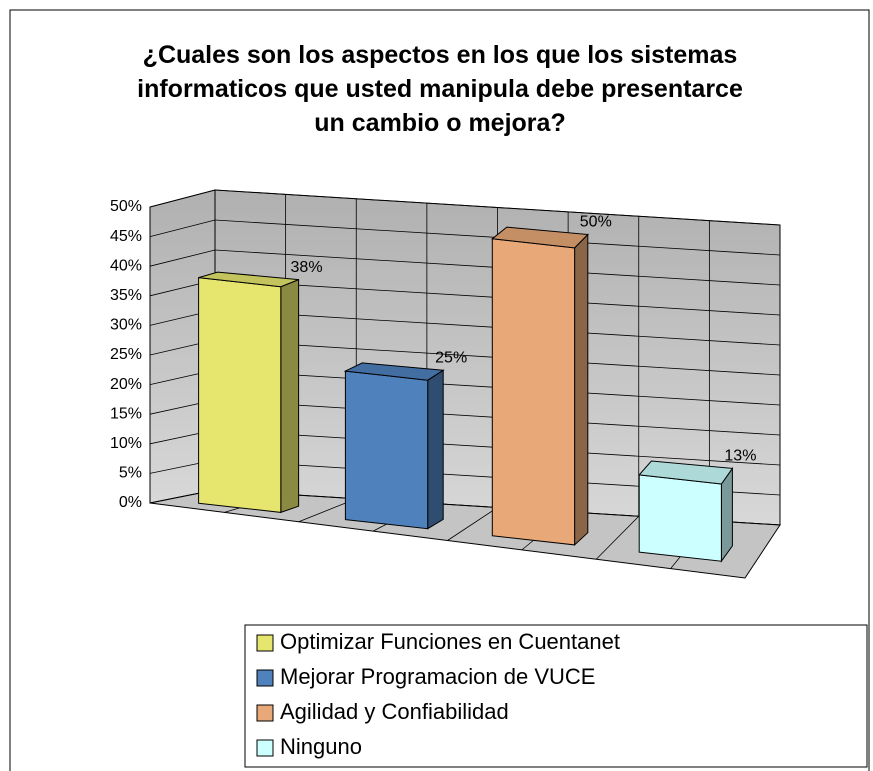 The width and height of the screenshot is (873, 771). What do you see at coordinates (451, 358) in the screenshot?
I see `value-label: 25%` at bounding box center [451, 358].